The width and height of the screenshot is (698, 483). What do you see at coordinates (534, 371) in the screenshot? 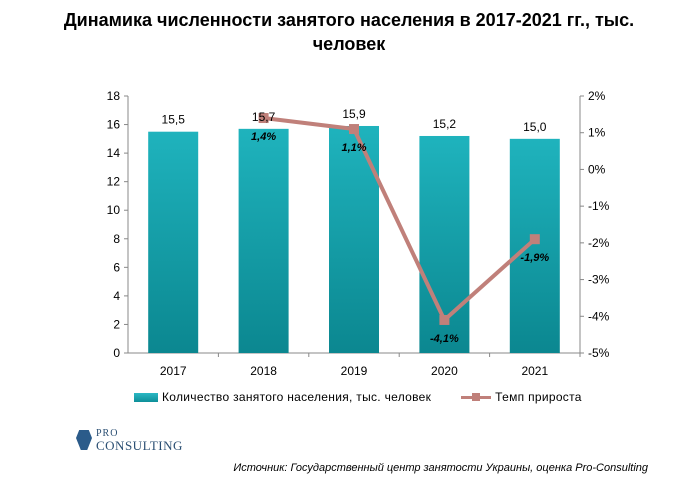
I see `x-tick-label: 2021` at bounding box center [534, 371].